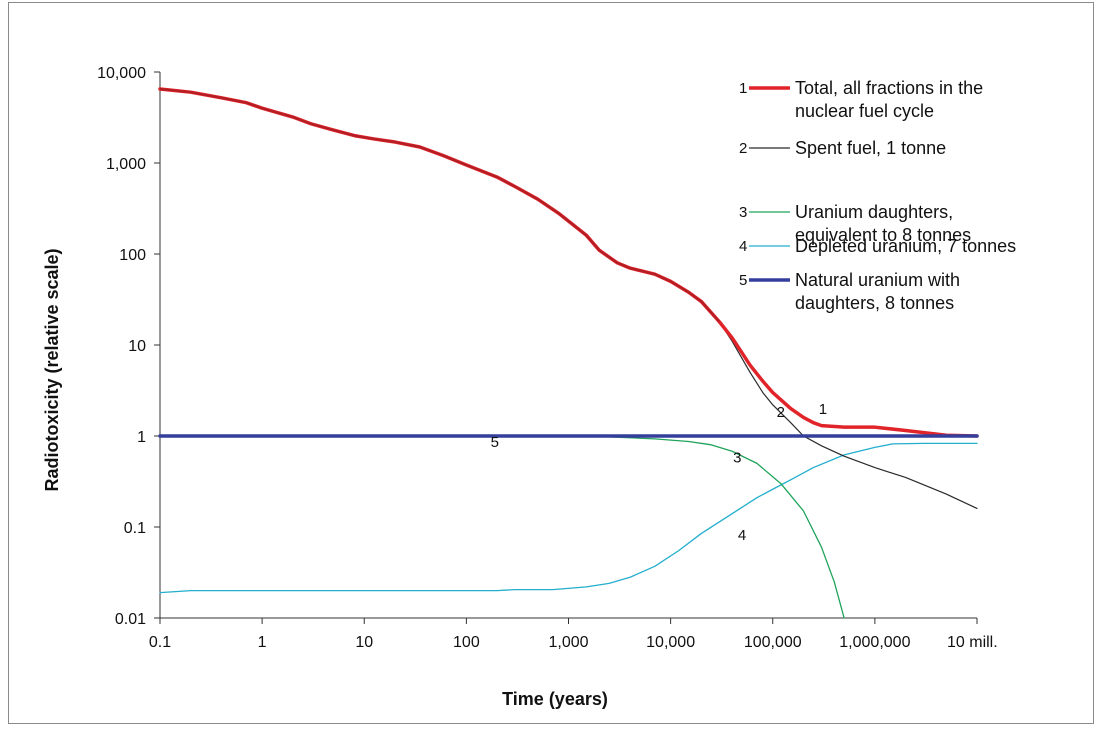 This screenshot has height=729, width=1098. What do you see at coordinates (743, 246) in the screenshot?
I see `legend-number-4: 4` at bounding box center [743, 246].